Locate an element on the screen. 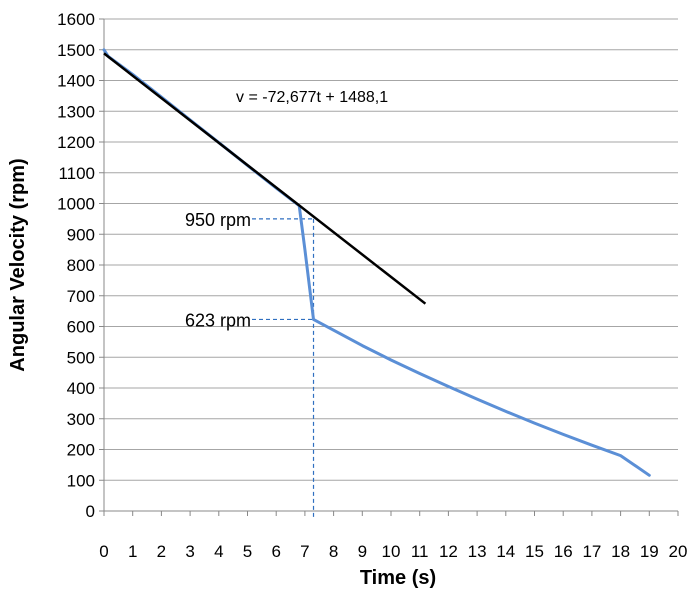 The image size is (698, 599). guide-lines is located at coordinates (283, 368).